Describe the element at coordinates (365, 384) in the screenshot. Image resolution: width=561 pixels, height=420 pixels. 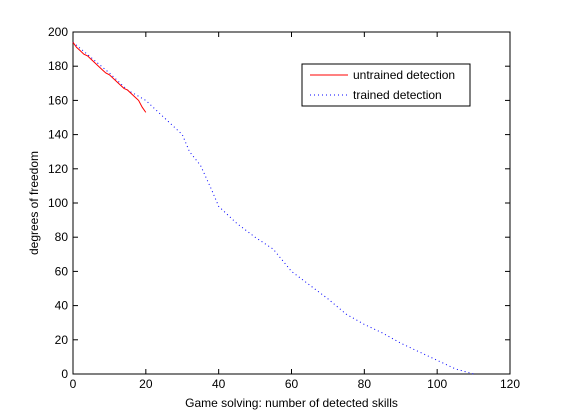
I see `x-tick-label: 80` at that location.